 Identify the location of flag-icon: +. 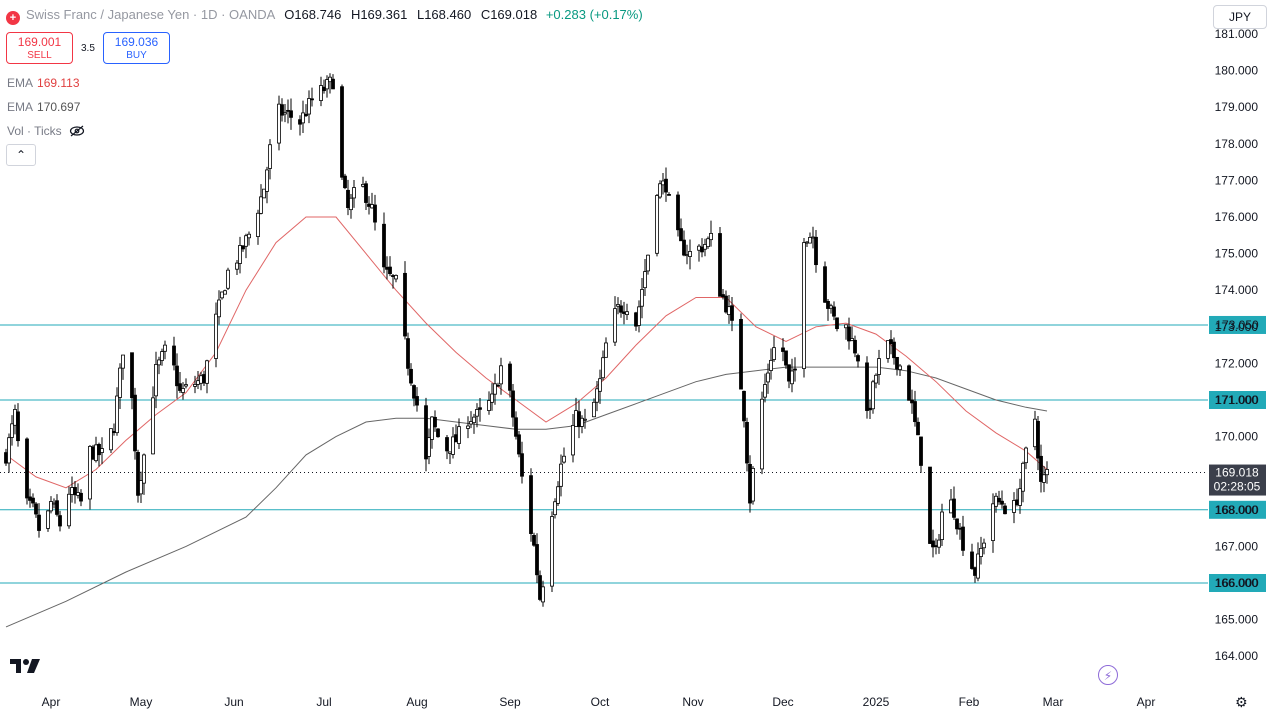
(13, 18).